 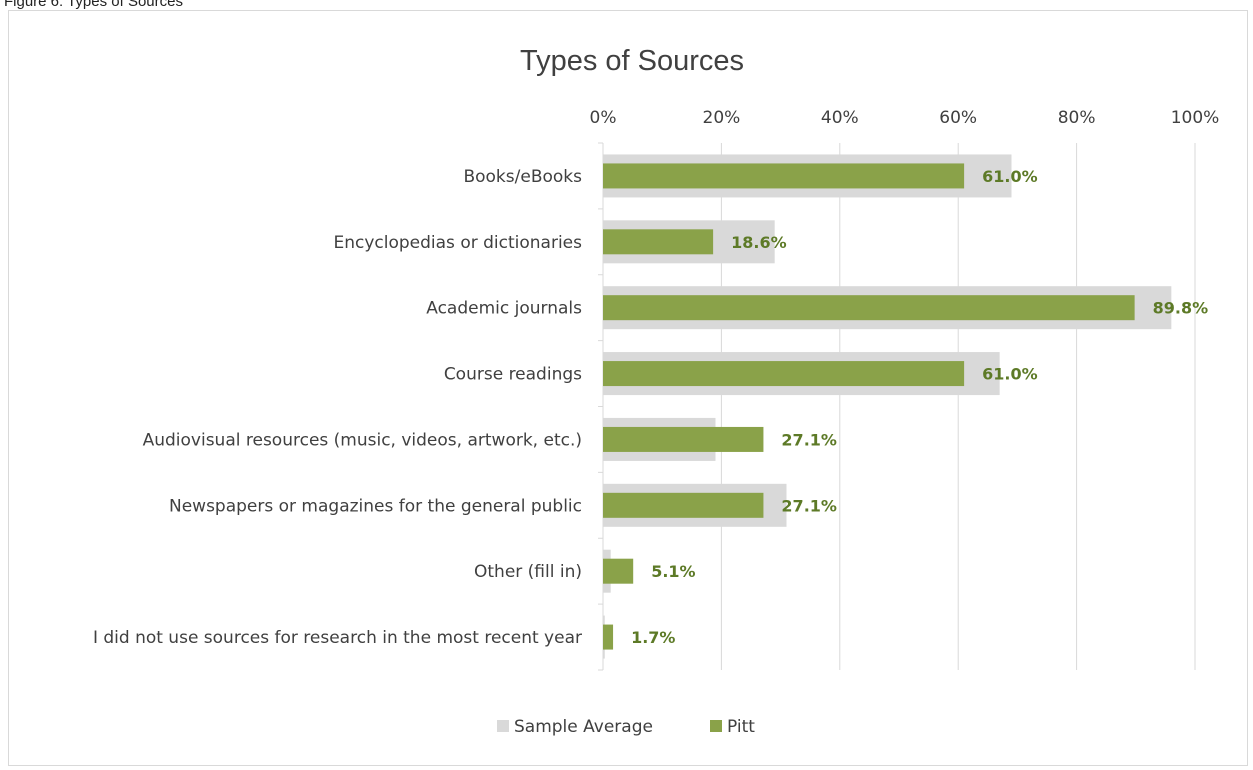 What do you see at coordinates (722, 118) in the screenshot?
I see `x-tick-label: 20%` at bounding box center [722, 118].